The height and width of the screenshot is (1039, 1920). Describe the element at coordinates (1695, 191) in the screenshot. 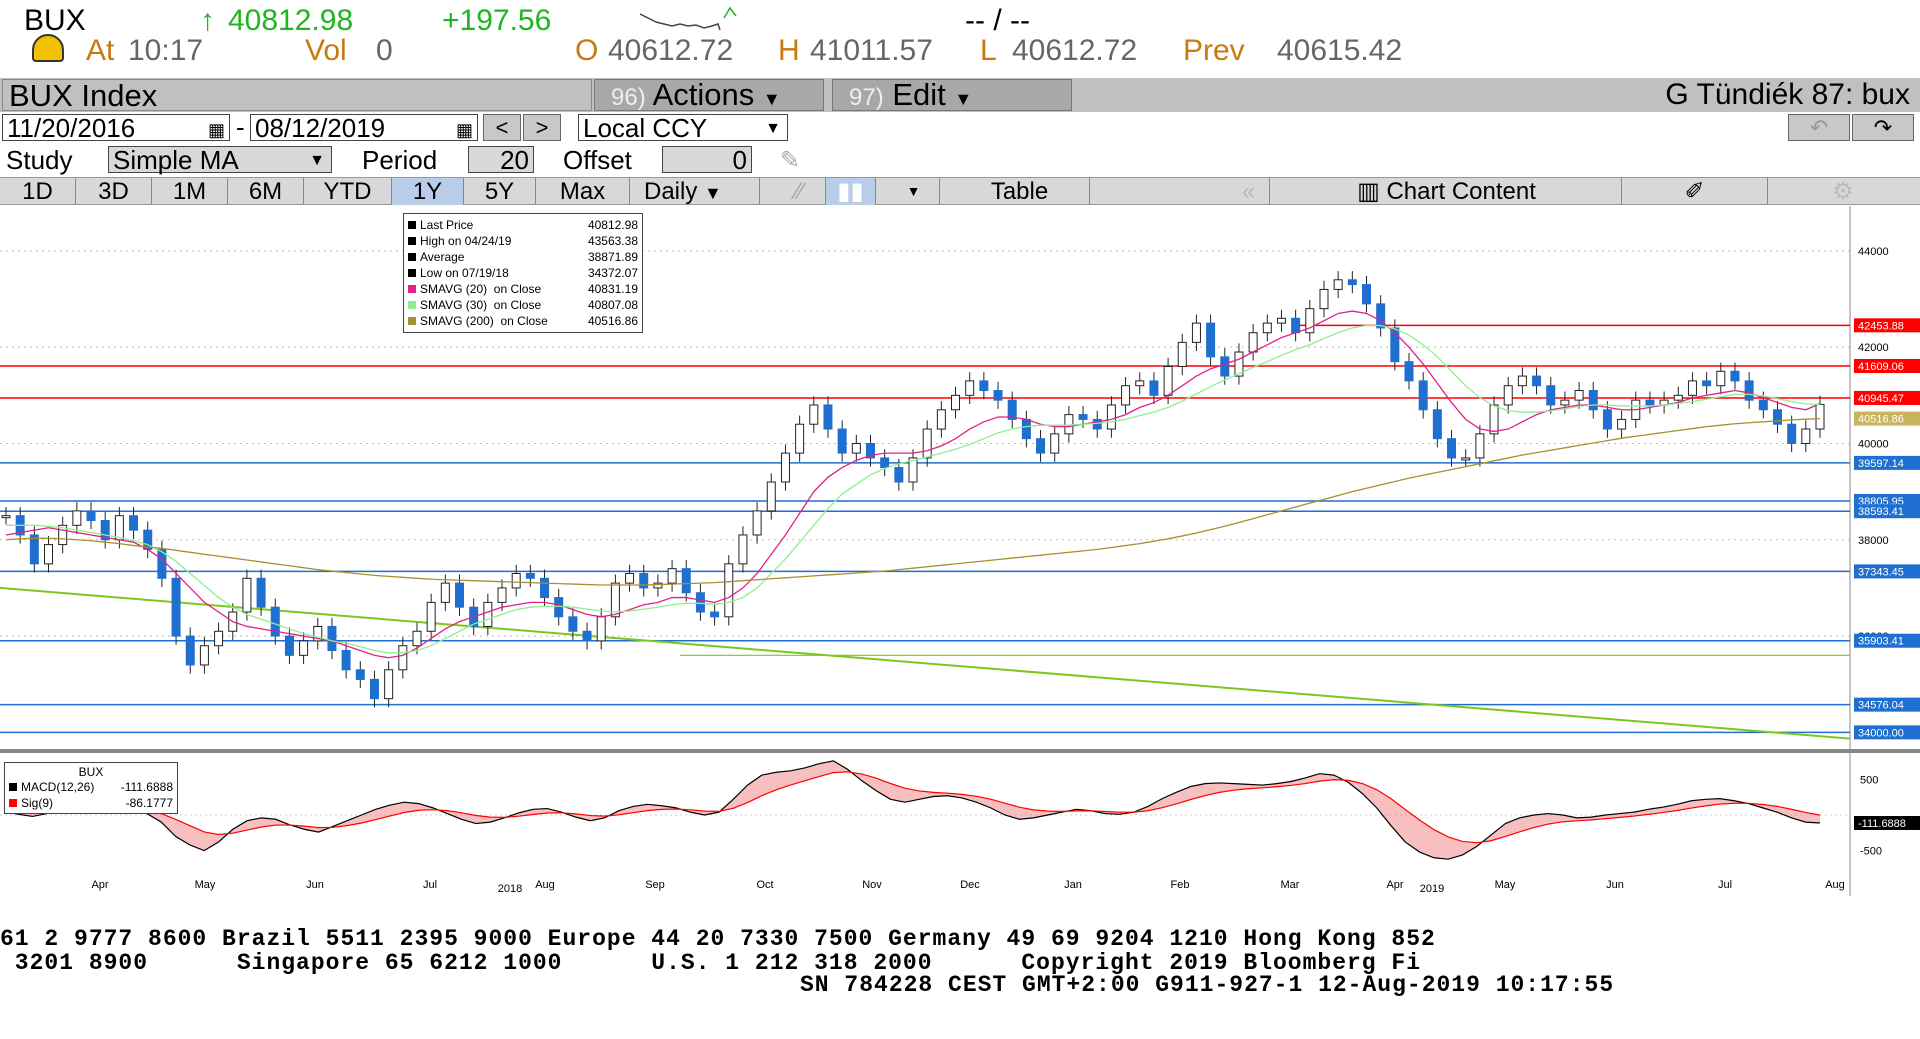

I see `annotate-icon: ✐` at that location.